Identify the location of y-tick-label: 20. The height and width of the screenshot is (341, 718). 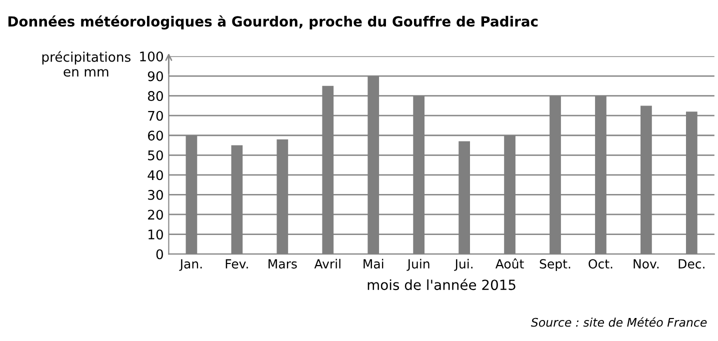
(155, 215).